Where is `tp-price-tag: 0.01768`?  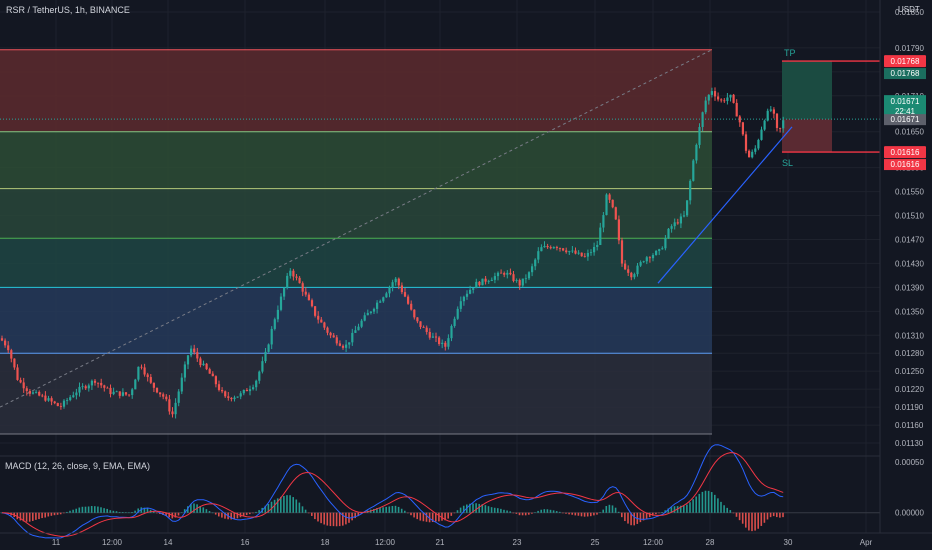
tp-price-tag: 0.01768 is located at coordinates (905, 73).